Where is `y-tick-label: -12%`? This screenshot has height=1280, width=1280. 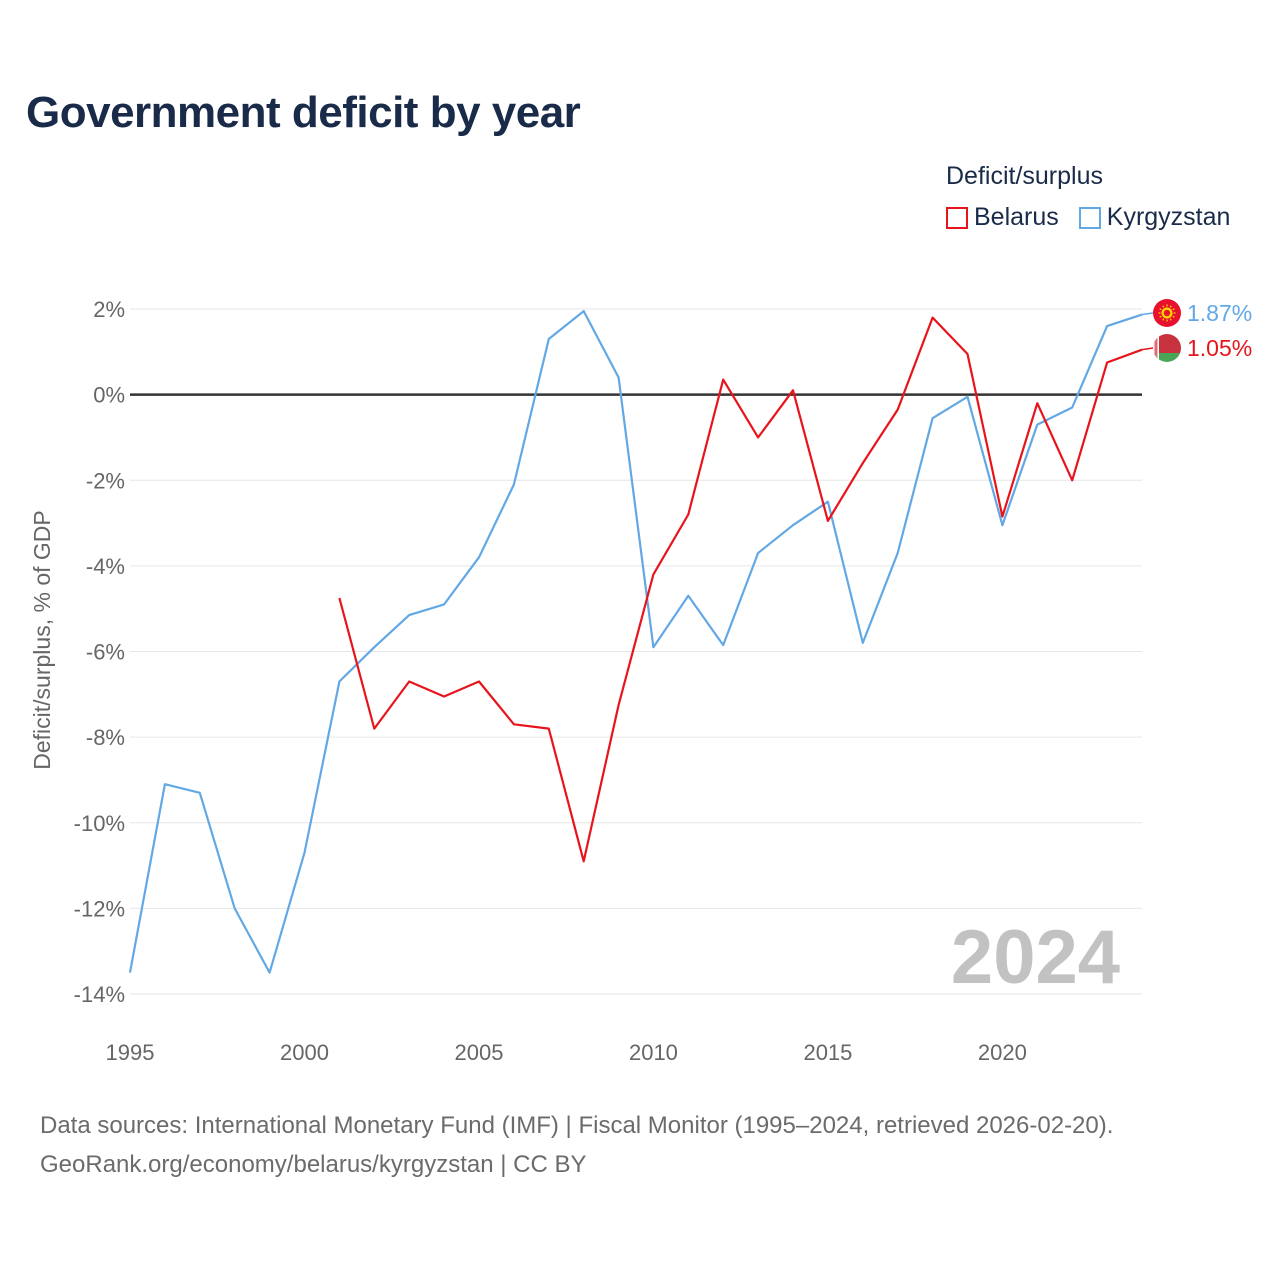
y-tick-label: -12% is located at coordinates (99, 908).